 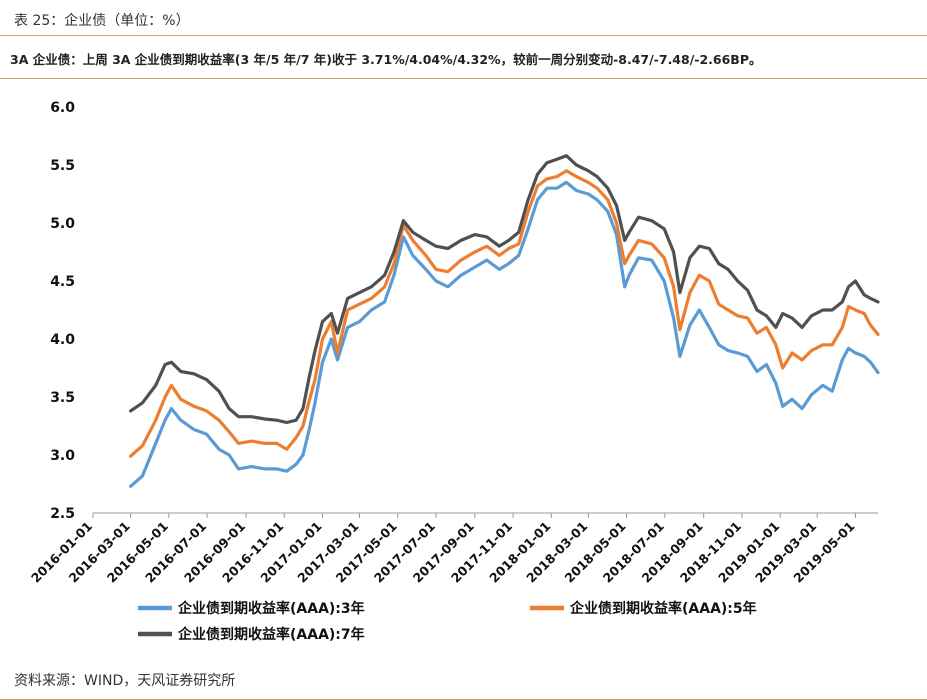 What do you see at coordinates (102, 21) in the screenshot?
I see `caption-text: 表 25：企业债（单位：%）` at bounding box center [102, 21].